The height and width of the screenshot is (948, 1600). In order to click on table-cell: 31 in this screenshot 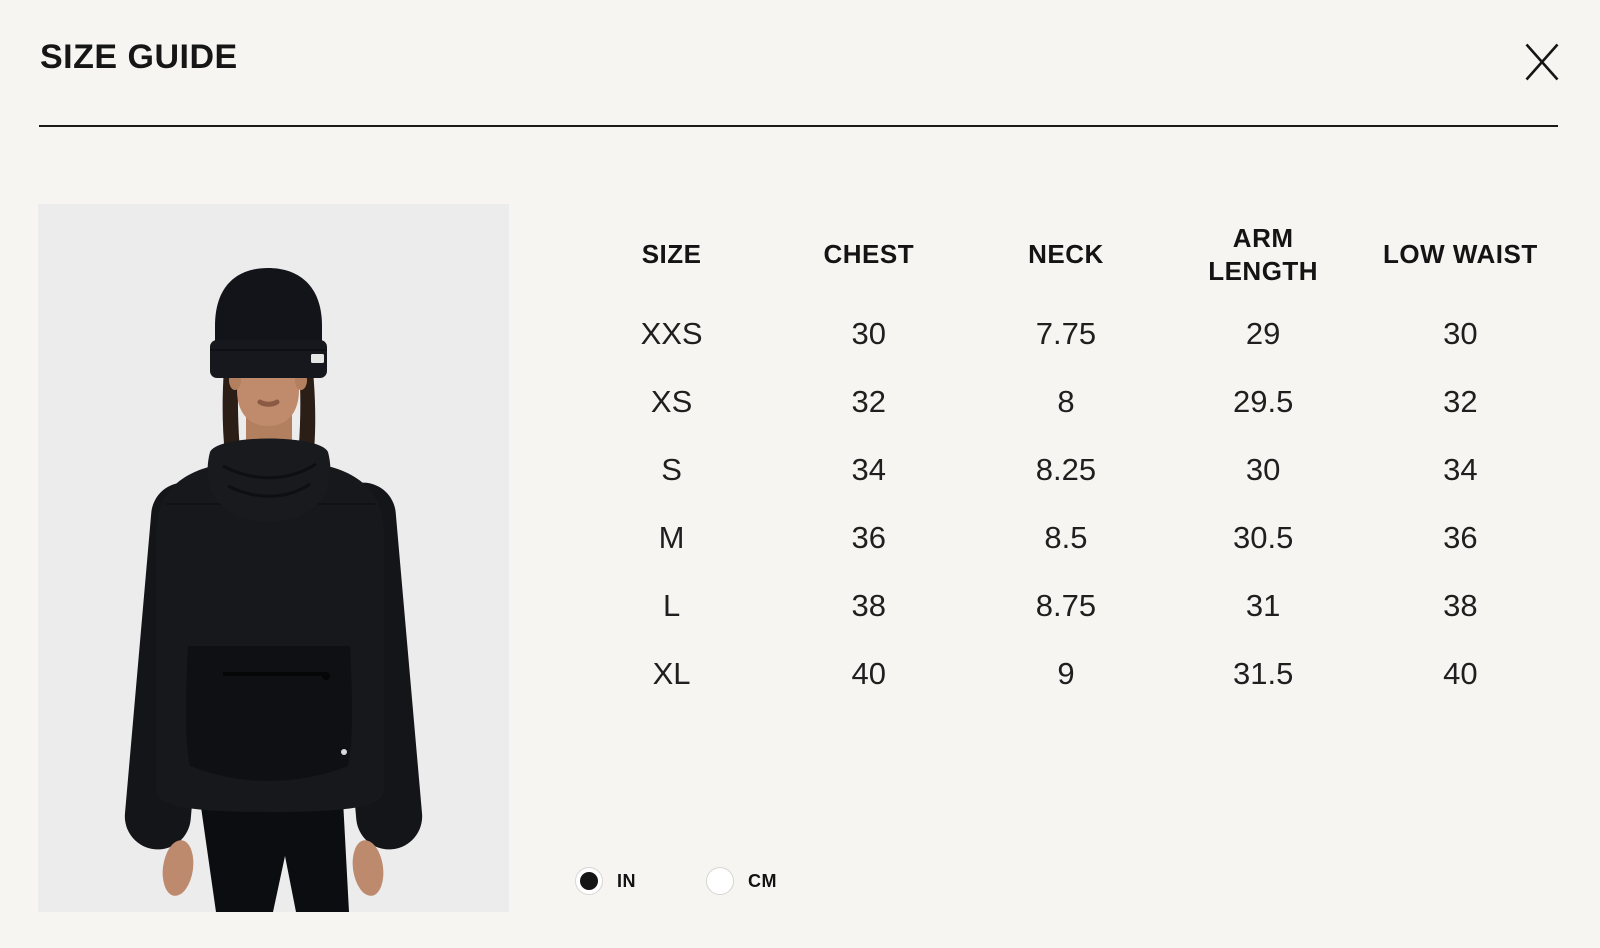, I will do `click(1263, 605)`.